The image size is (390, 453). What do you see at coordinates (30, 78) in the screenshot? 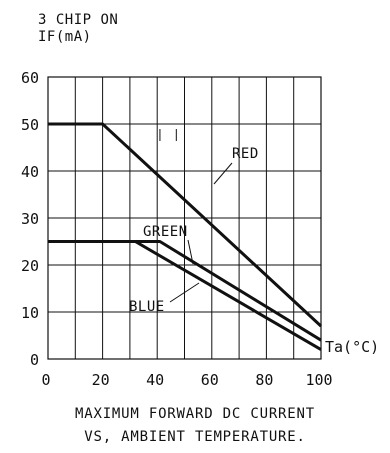
I see `y-tick-label: 60` at bounding box center [30, 78].